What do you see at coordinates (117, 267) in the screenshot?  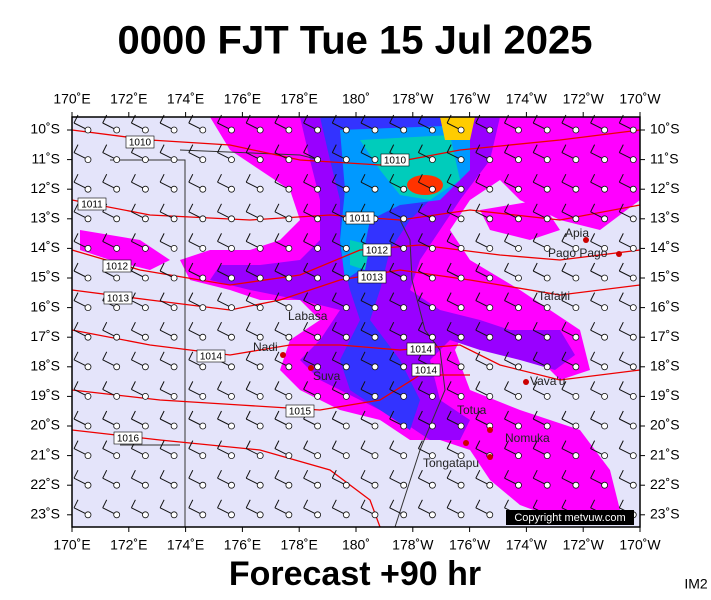 I see `isobar-label: 1012` at bounding box center [117, 267].